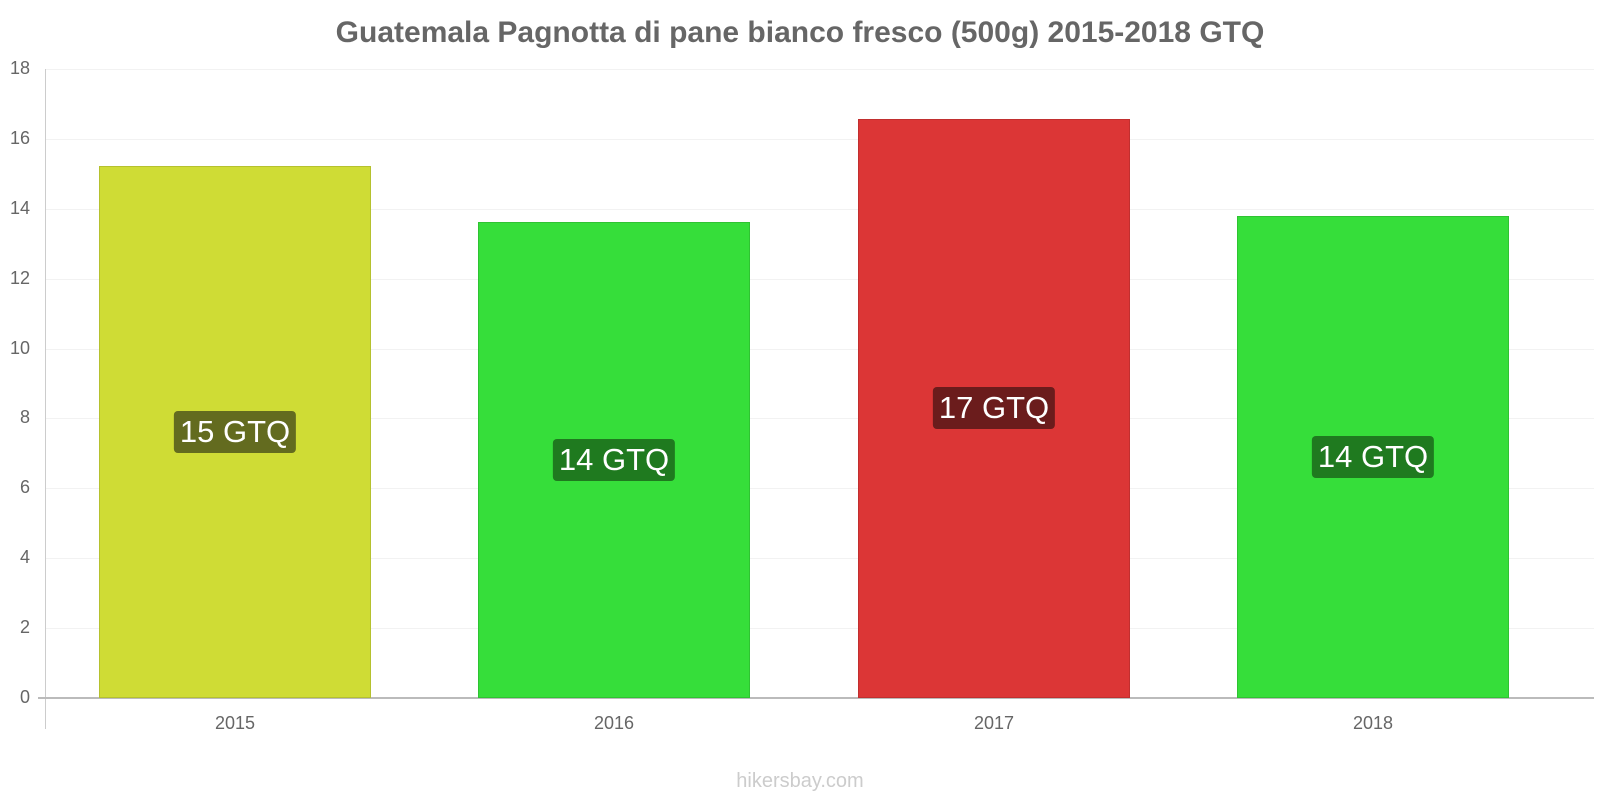  What do you see at coordinates (235, 723) in the screenshot?
I see `x-tick-label: 2015` at bounding box center [235, 723].